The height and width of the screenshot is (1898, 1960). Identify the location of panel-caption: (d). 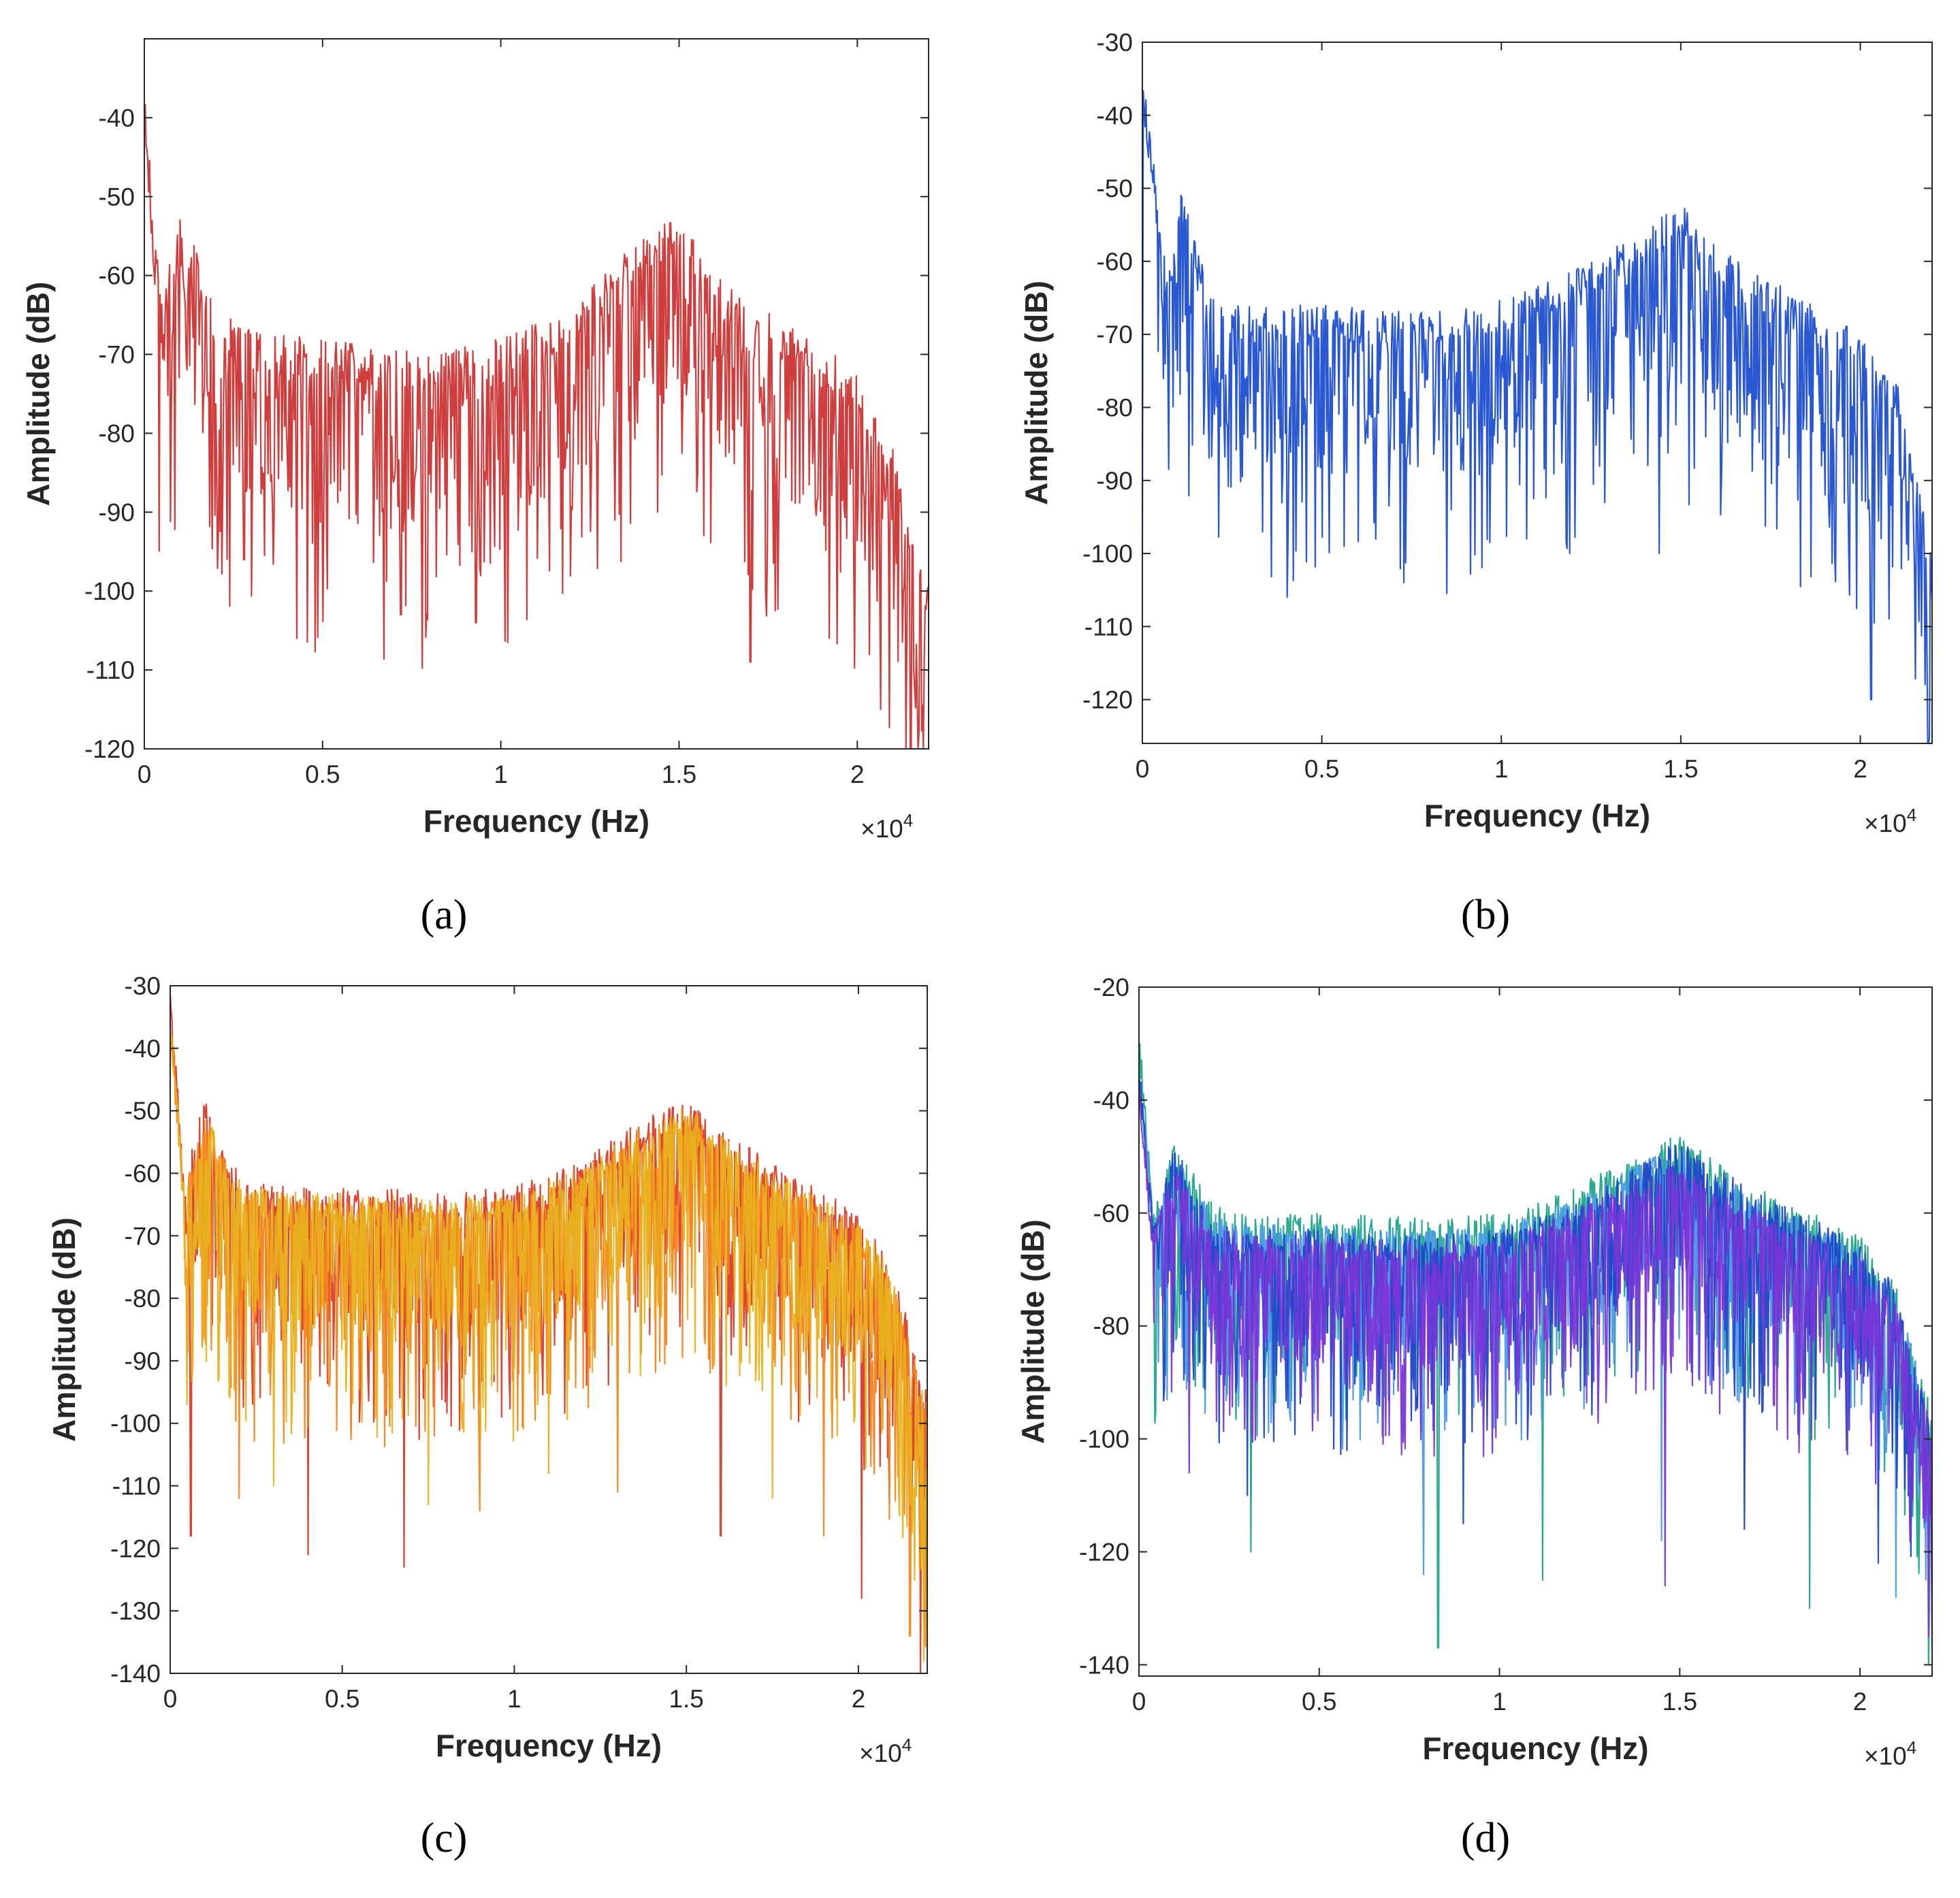
(1485, 1838).